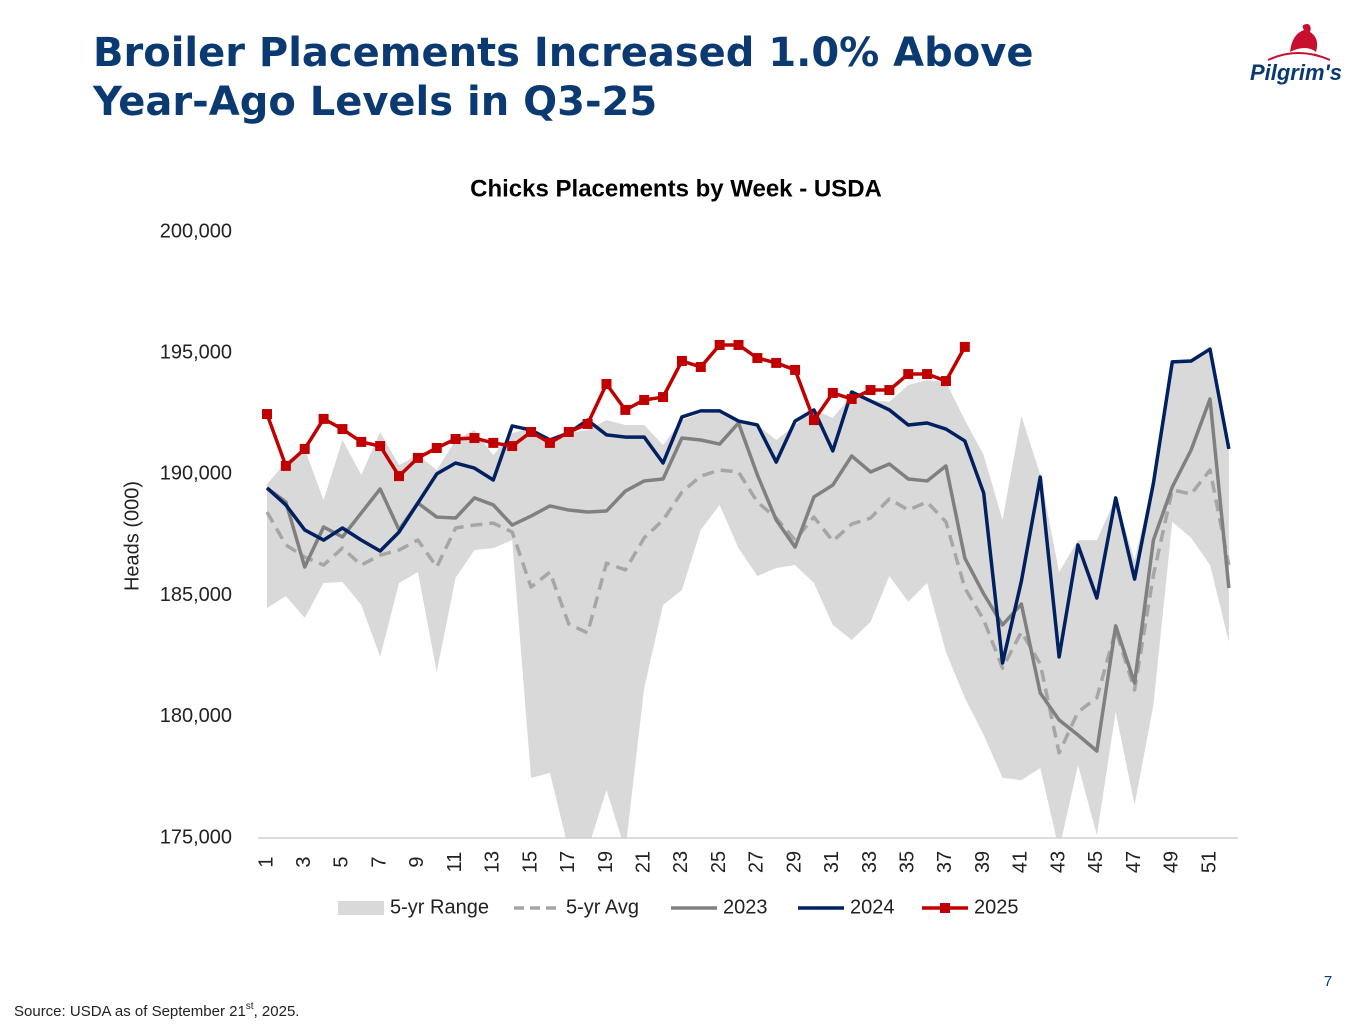  I want to click on x-tick-label: 51, so click(1209, 862).